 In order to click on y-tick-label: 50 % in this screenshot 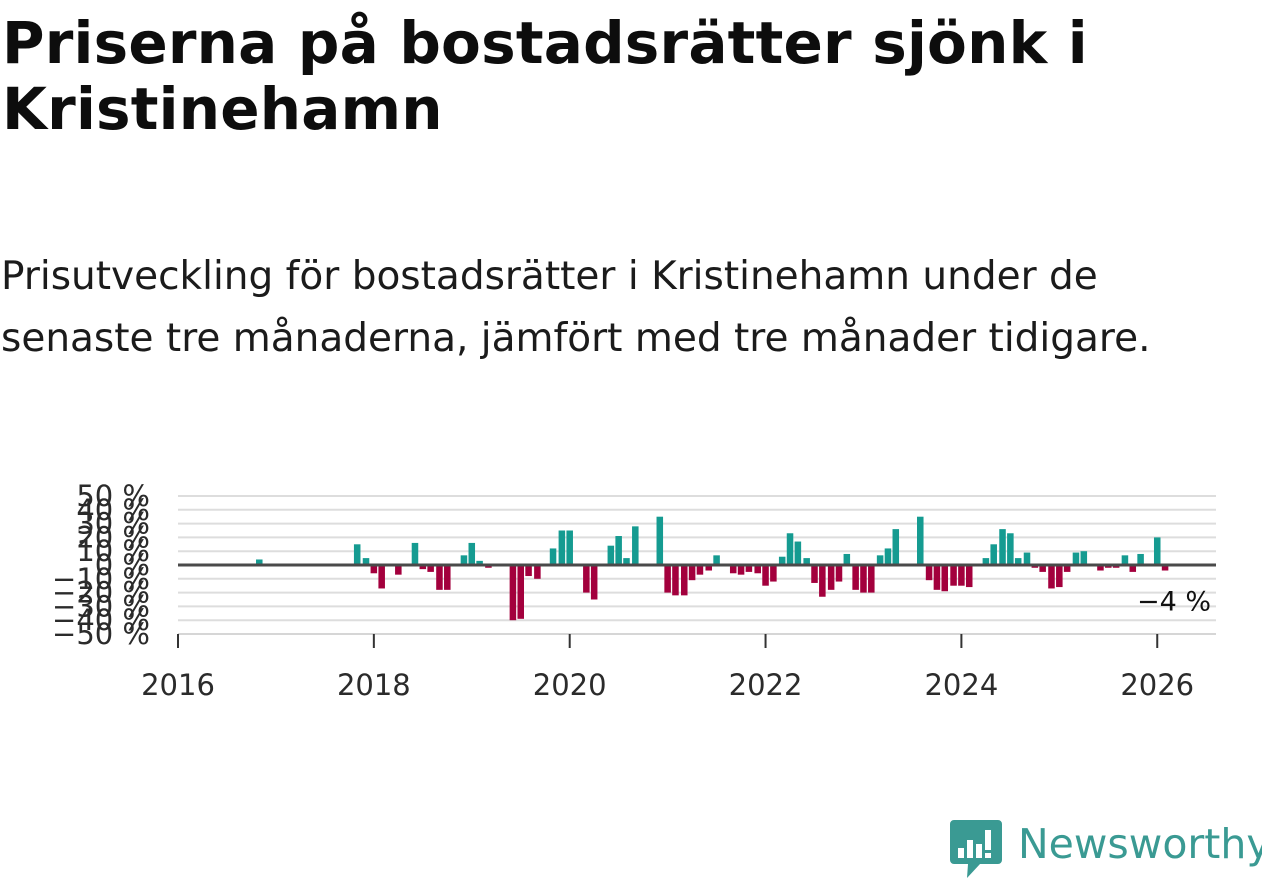, I will do `click(113, 496)`.